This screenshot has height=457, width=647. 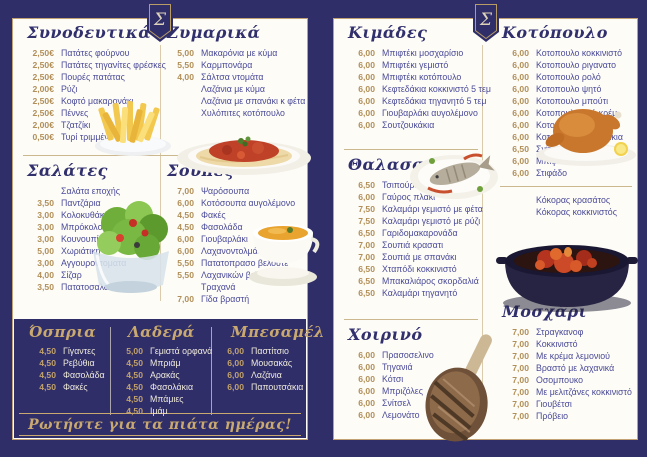 What do you see at coordinates (417, 54) in the screenshot?
I see `menu-item: 6,00 Μπιφτέκι μοσχαρίσιο` at bounding box center [417, 54].